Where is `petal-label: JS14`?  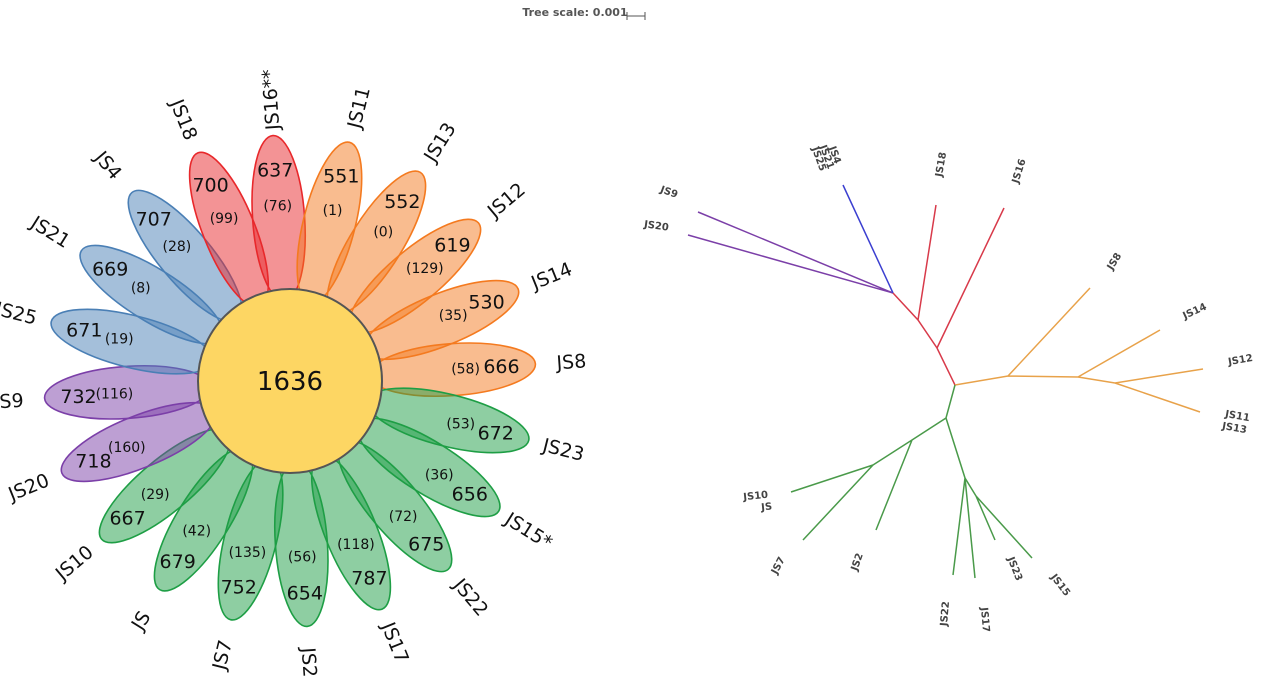
petal-label: JS14 is located at coordinates (551, 276).